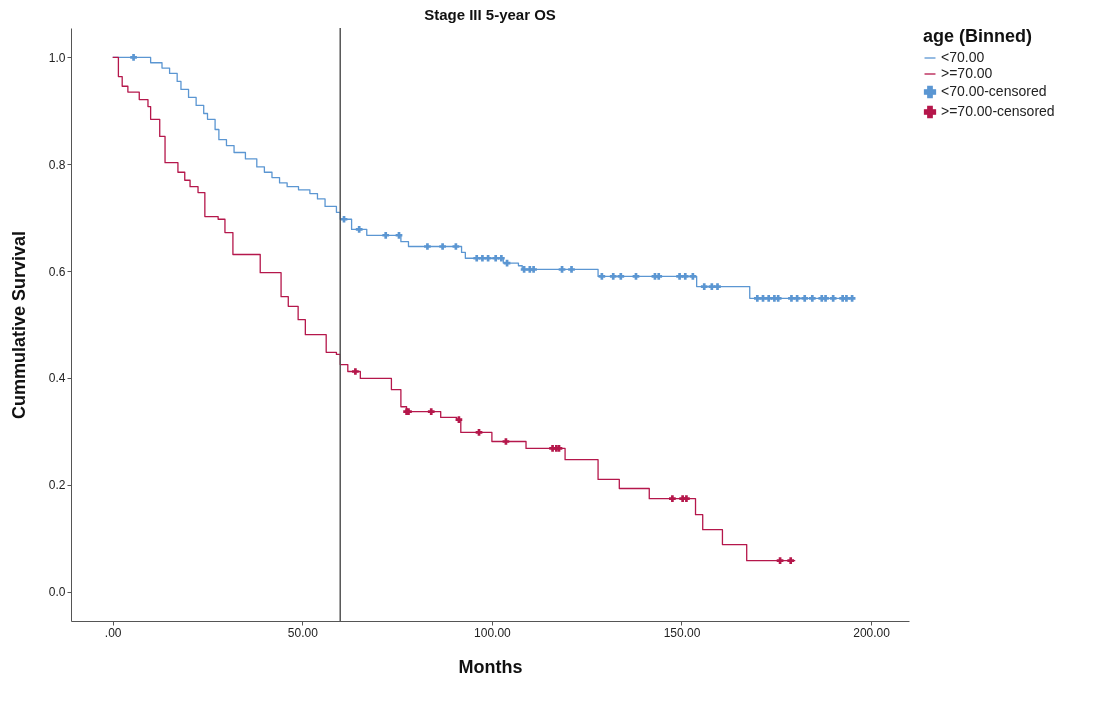  Describe the element at coordinates (303, 632) in the screenshot. I see `x-tick-label: 50.00` at that location.